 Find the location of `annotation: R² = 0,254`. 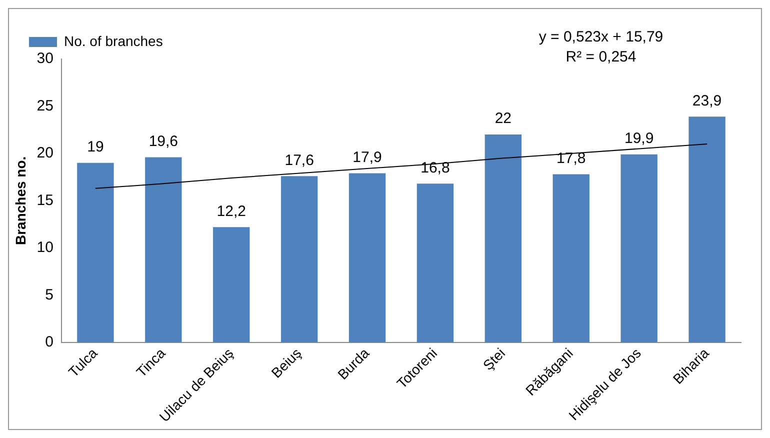

annotation: R² = 0,254 is located at coordinates (601, 57).